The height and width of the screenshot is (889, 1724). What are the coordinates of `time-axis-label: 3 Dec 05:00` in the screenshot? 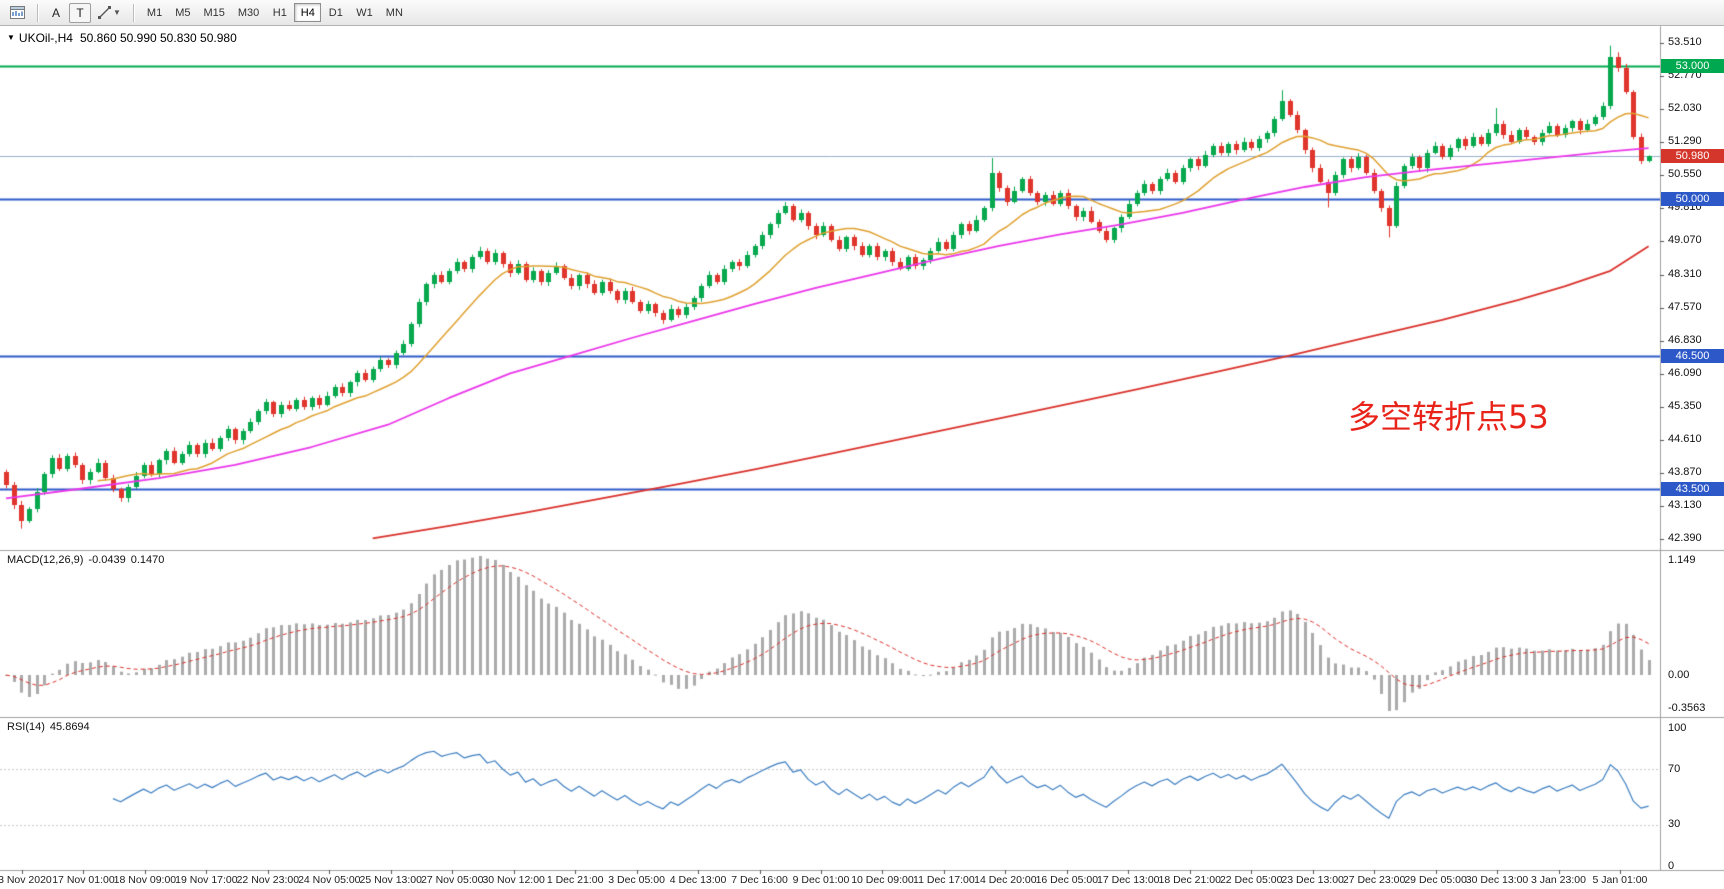 It's located at (636, 880).